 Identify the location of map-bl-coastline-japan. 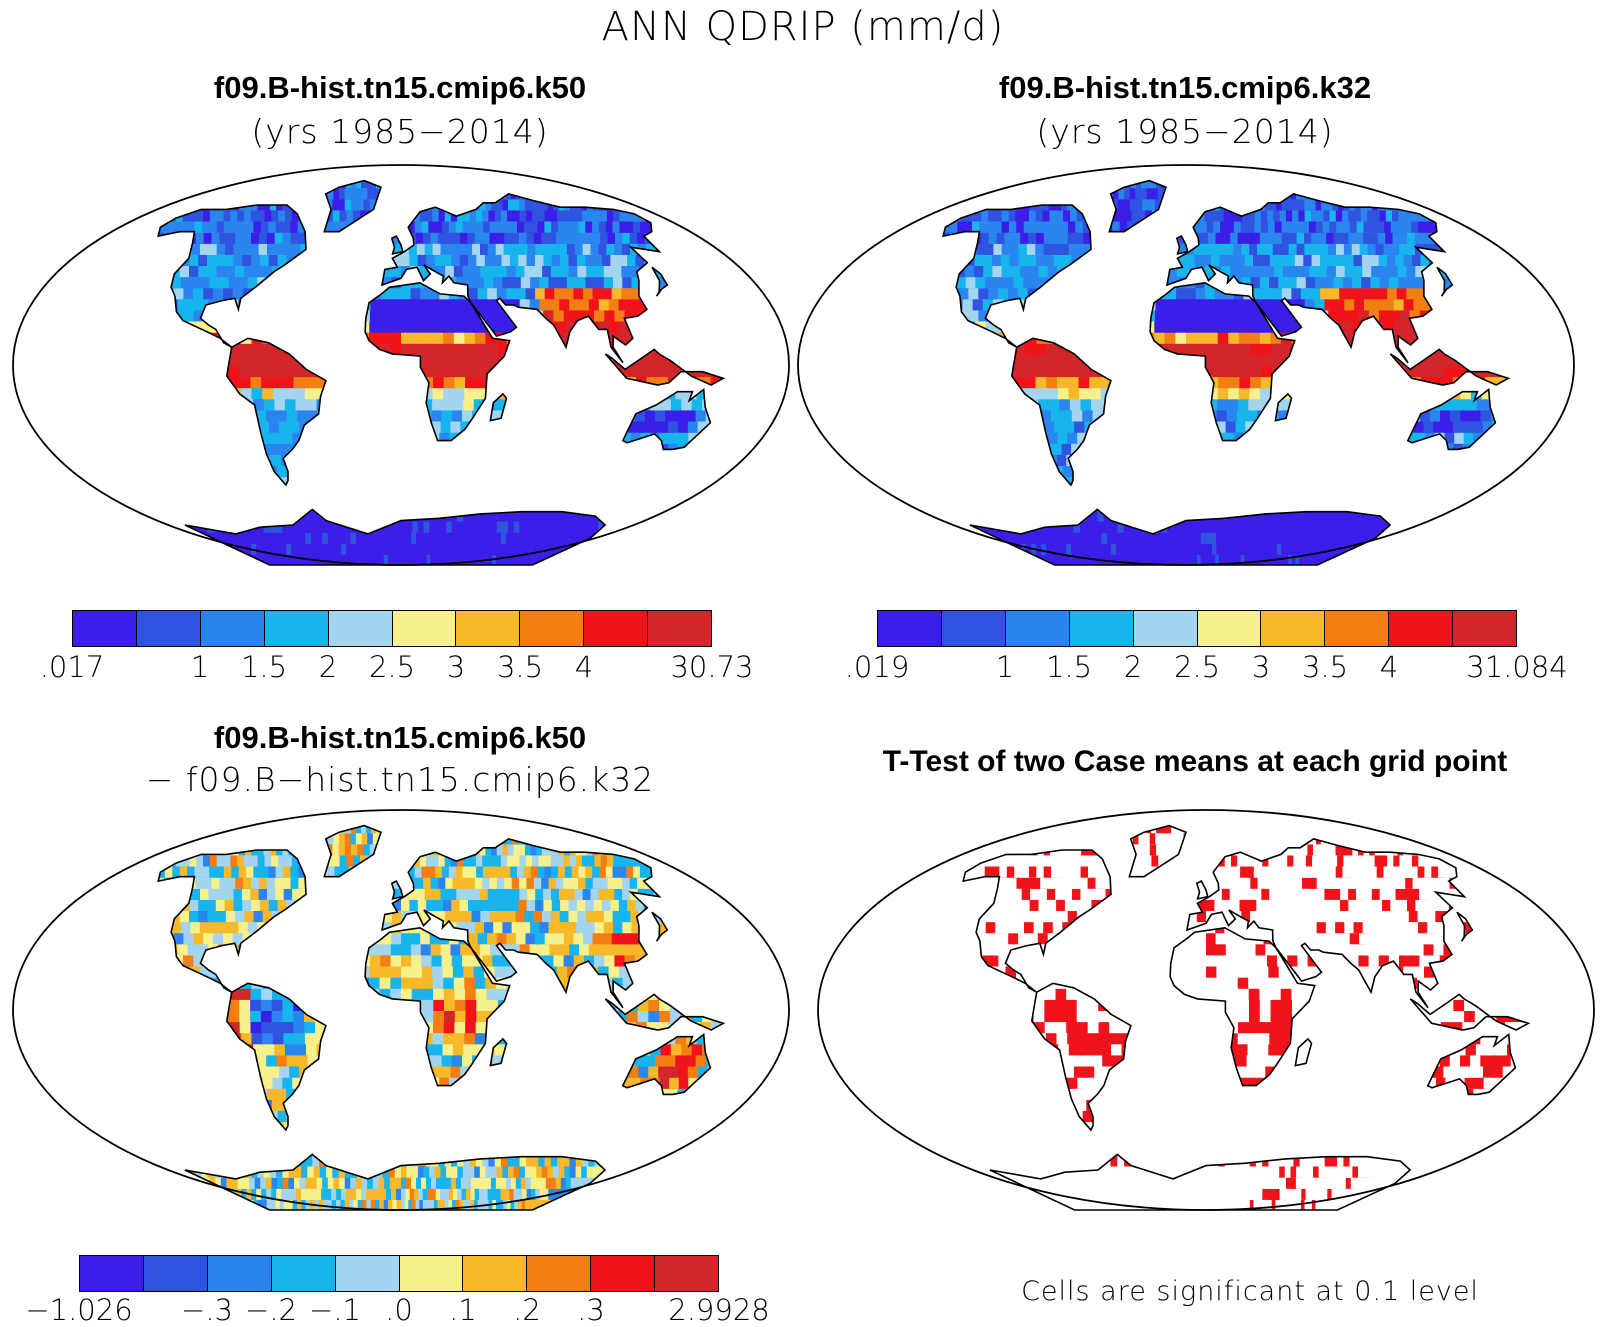
(660, 926).